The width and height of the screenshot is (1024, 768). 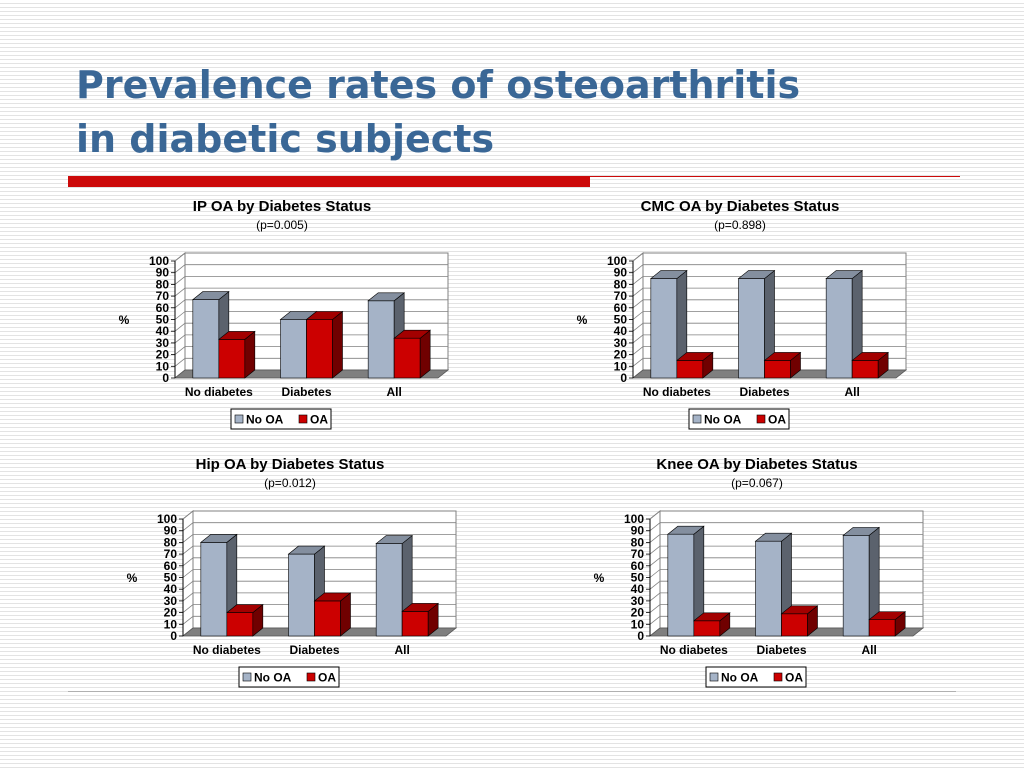 I want to click on chart-subtitle: (p=0.012), so click(x=290, y=483).